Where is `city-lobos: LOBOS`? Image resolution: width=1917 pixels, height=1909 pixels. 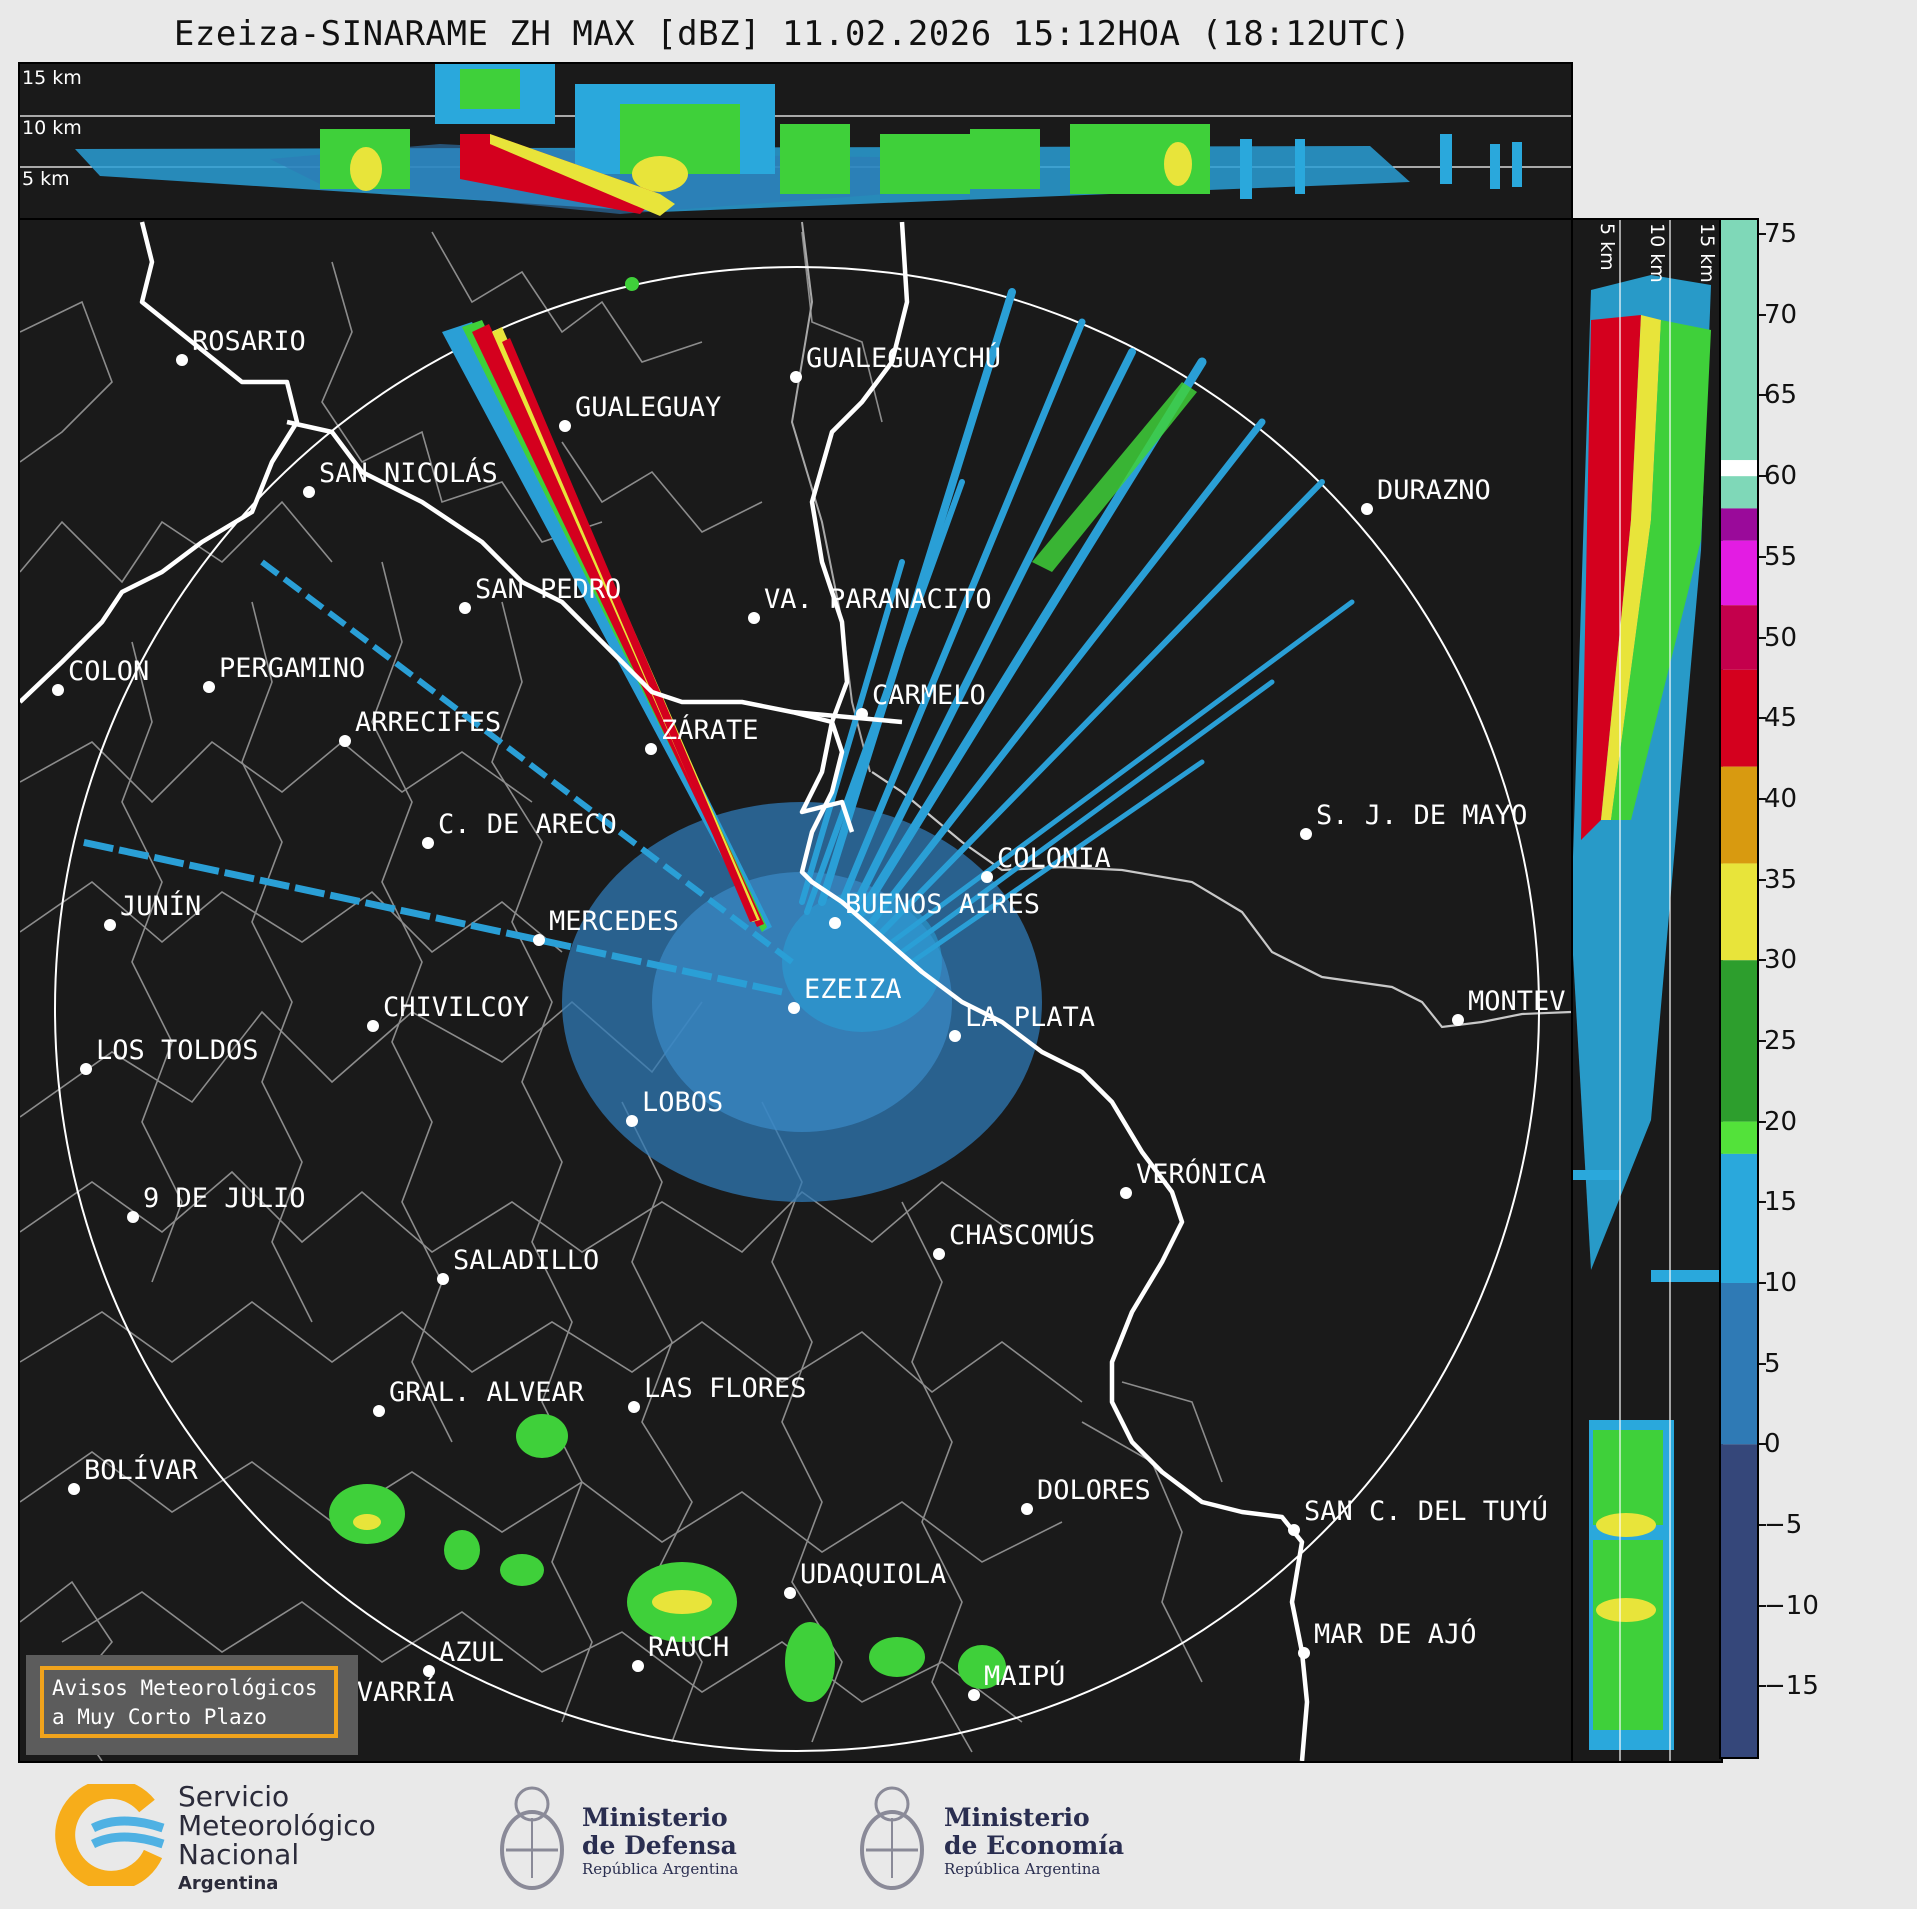
city-lobos: LOBOS is located at coordinates (674, 1107).